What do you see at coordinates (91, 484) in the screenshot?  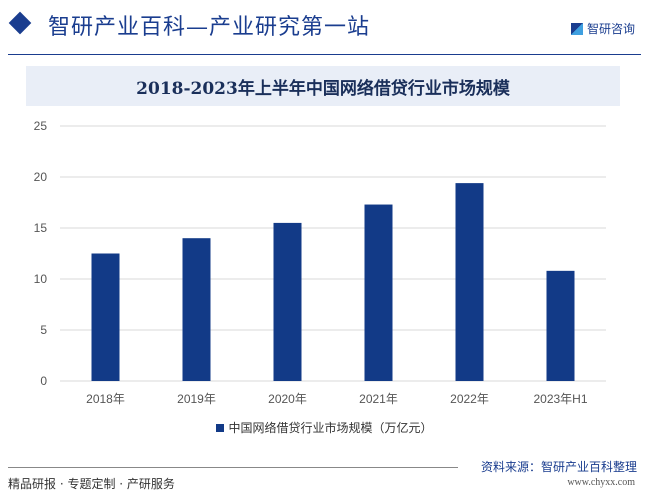 I see `footer-tagline: 精品研报 · 专题定制 · 产研服务` at bounding box center [91, 484].